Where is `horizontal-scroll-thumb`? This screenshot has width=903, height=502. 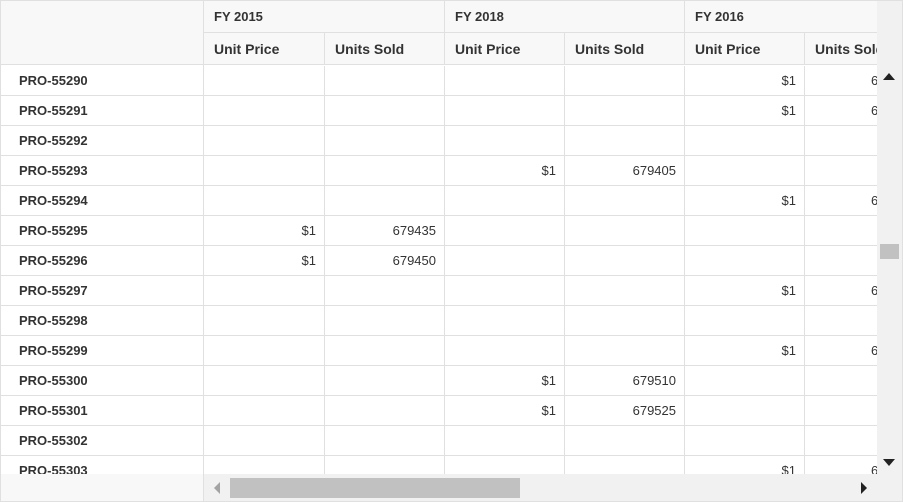 horizontal-scroll-thumb is located at coordinates (375, 488).